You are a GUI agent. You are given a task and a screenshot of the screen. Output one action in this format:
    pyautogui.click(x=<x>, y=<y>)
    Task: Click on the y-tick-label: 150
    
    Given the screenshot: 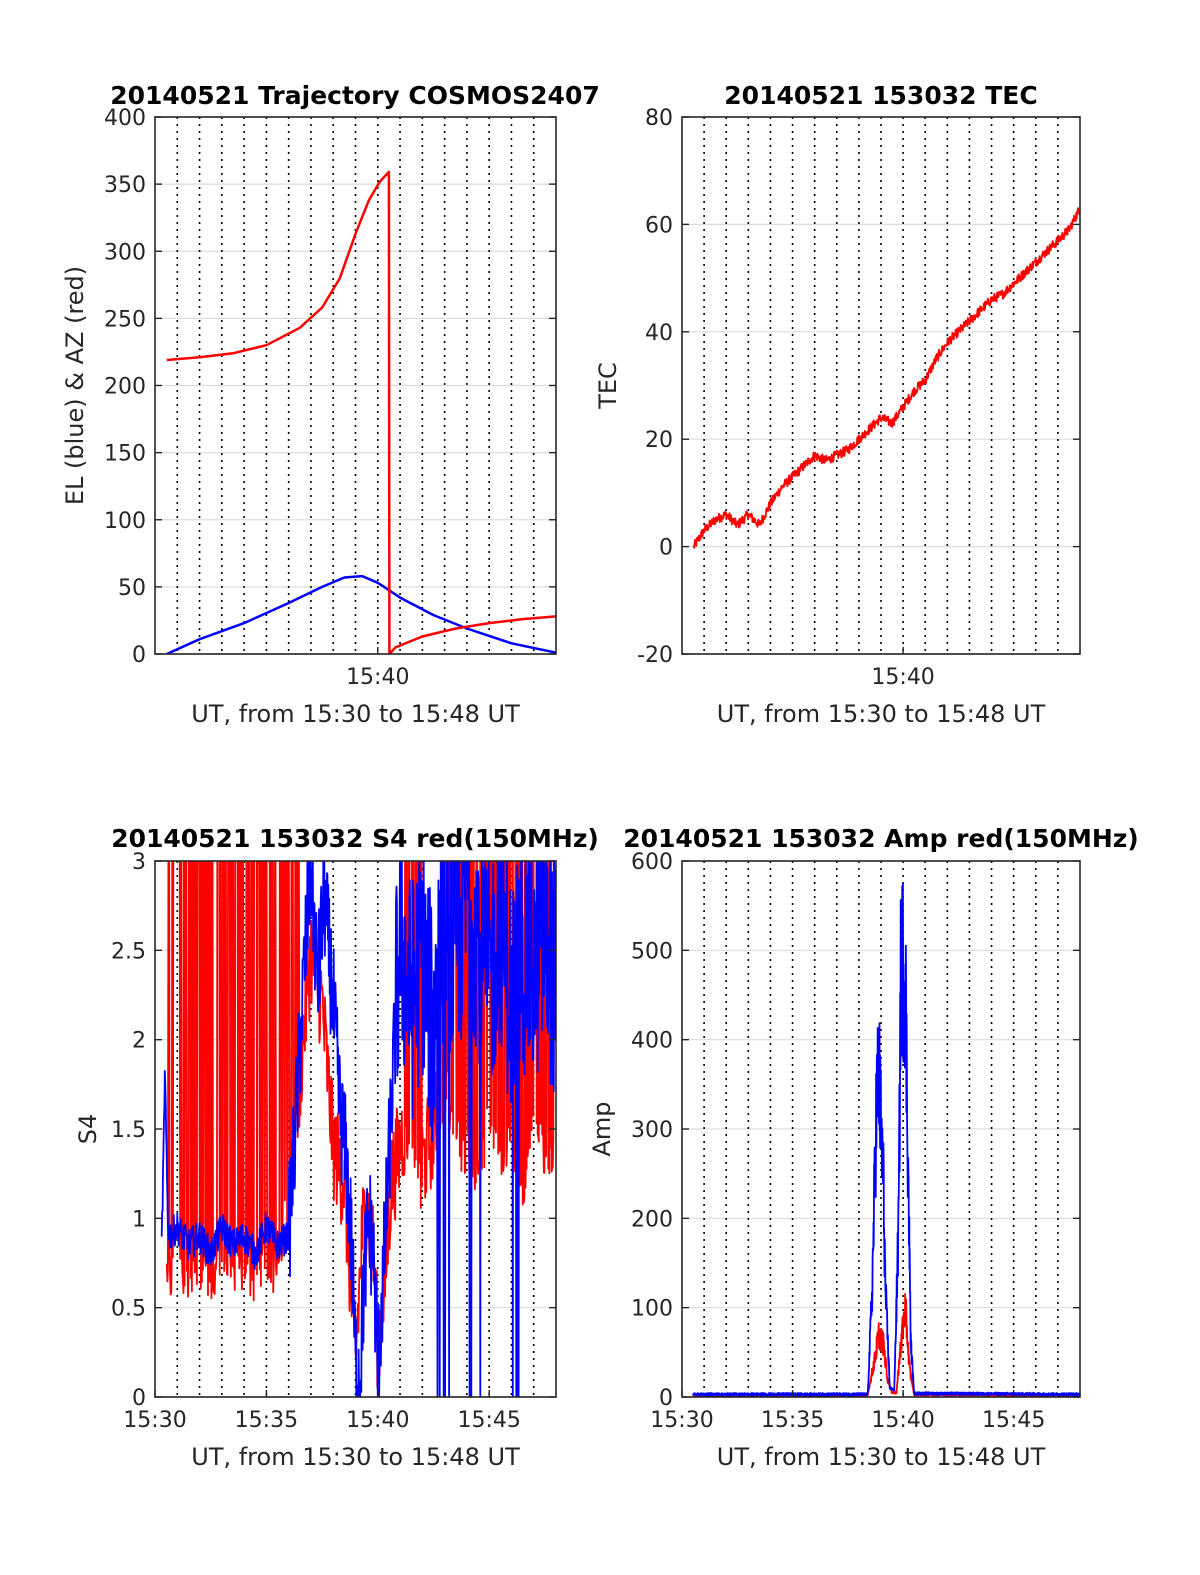 What is the action you would take?
    pyautogui.click(x=125, y=454)
    